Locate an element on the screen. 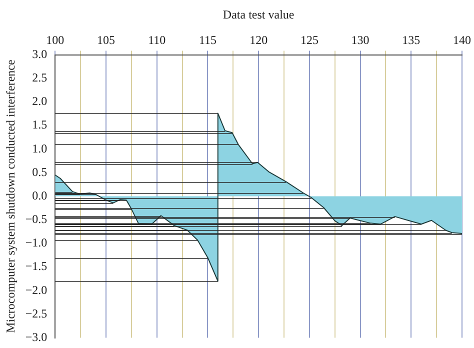  x-tick-label: 100 is located at coordinates (55, 39).